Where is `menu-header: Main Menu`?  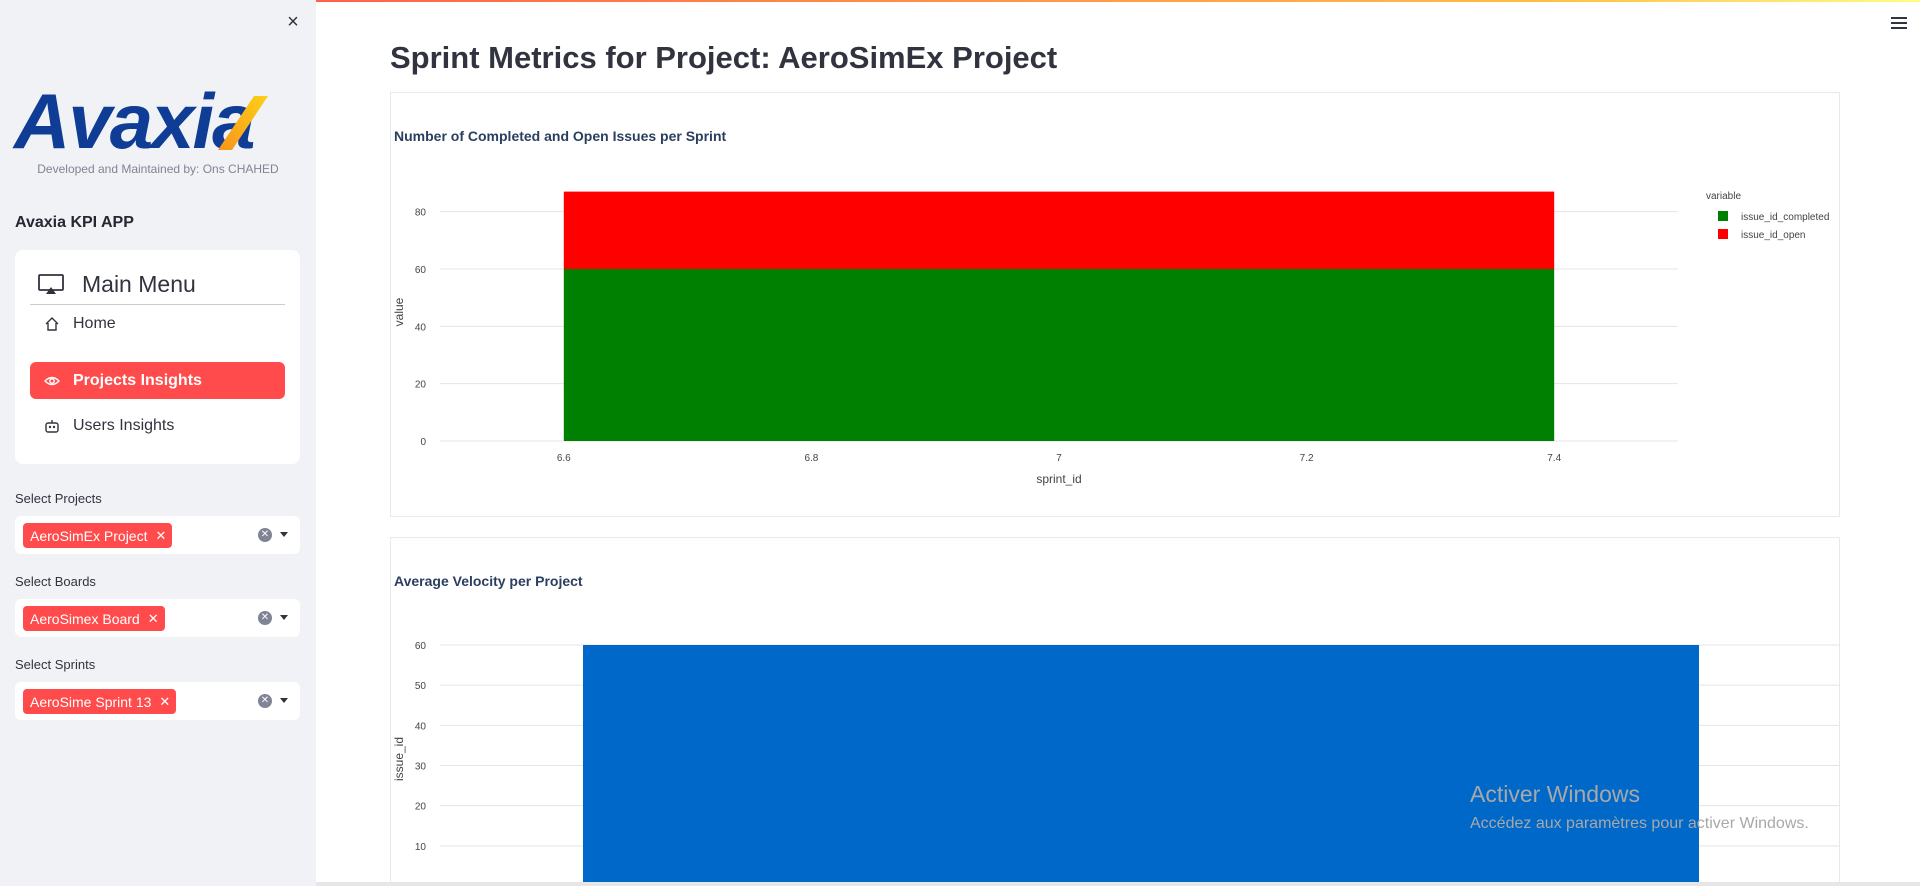
menu-header: Main Menu is located at coordinates (157, 284).